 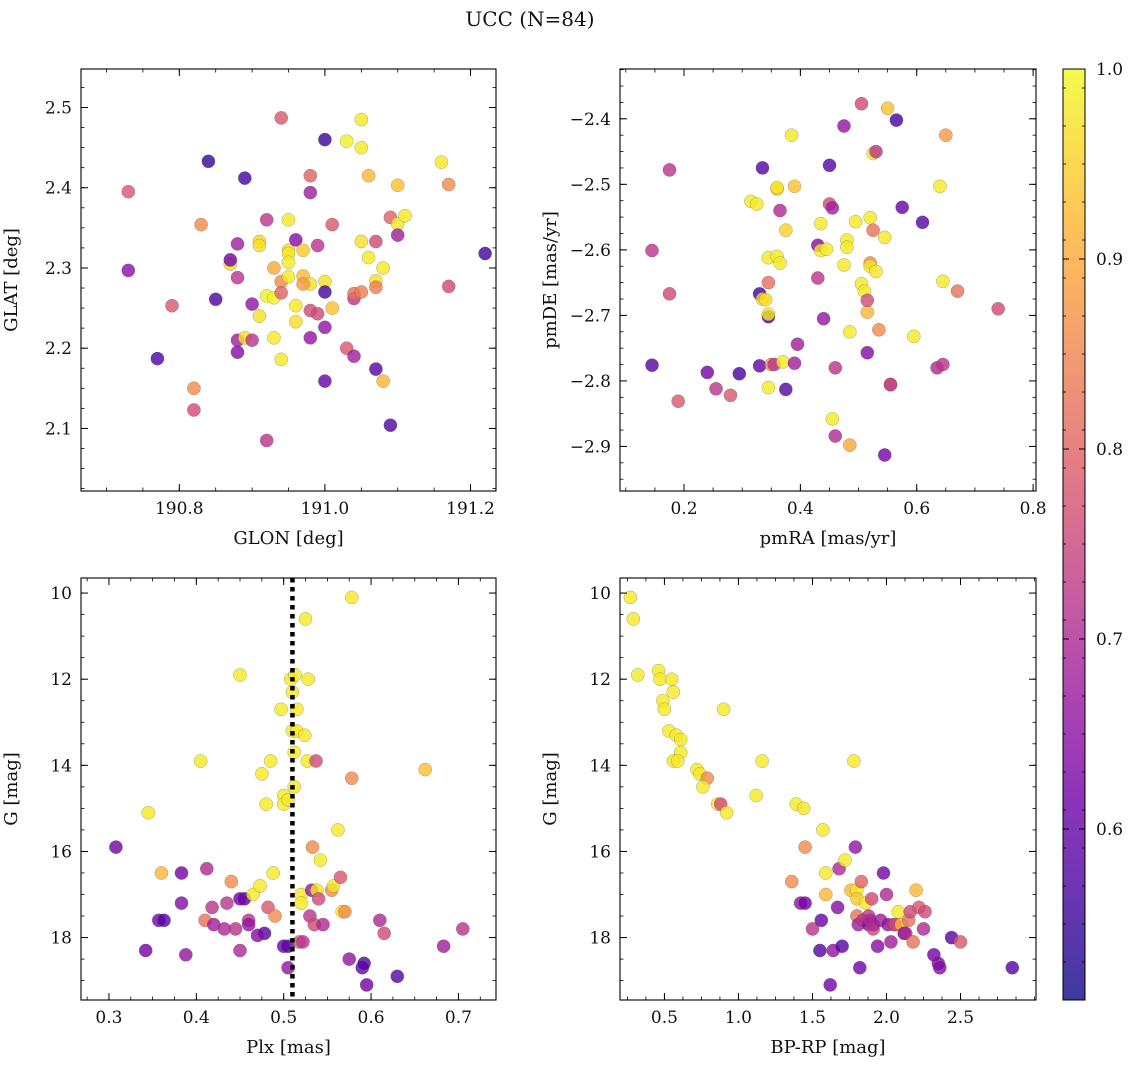 I want to click on x-axis-label: BP-RP [mag], so click(x=827, y=1047).